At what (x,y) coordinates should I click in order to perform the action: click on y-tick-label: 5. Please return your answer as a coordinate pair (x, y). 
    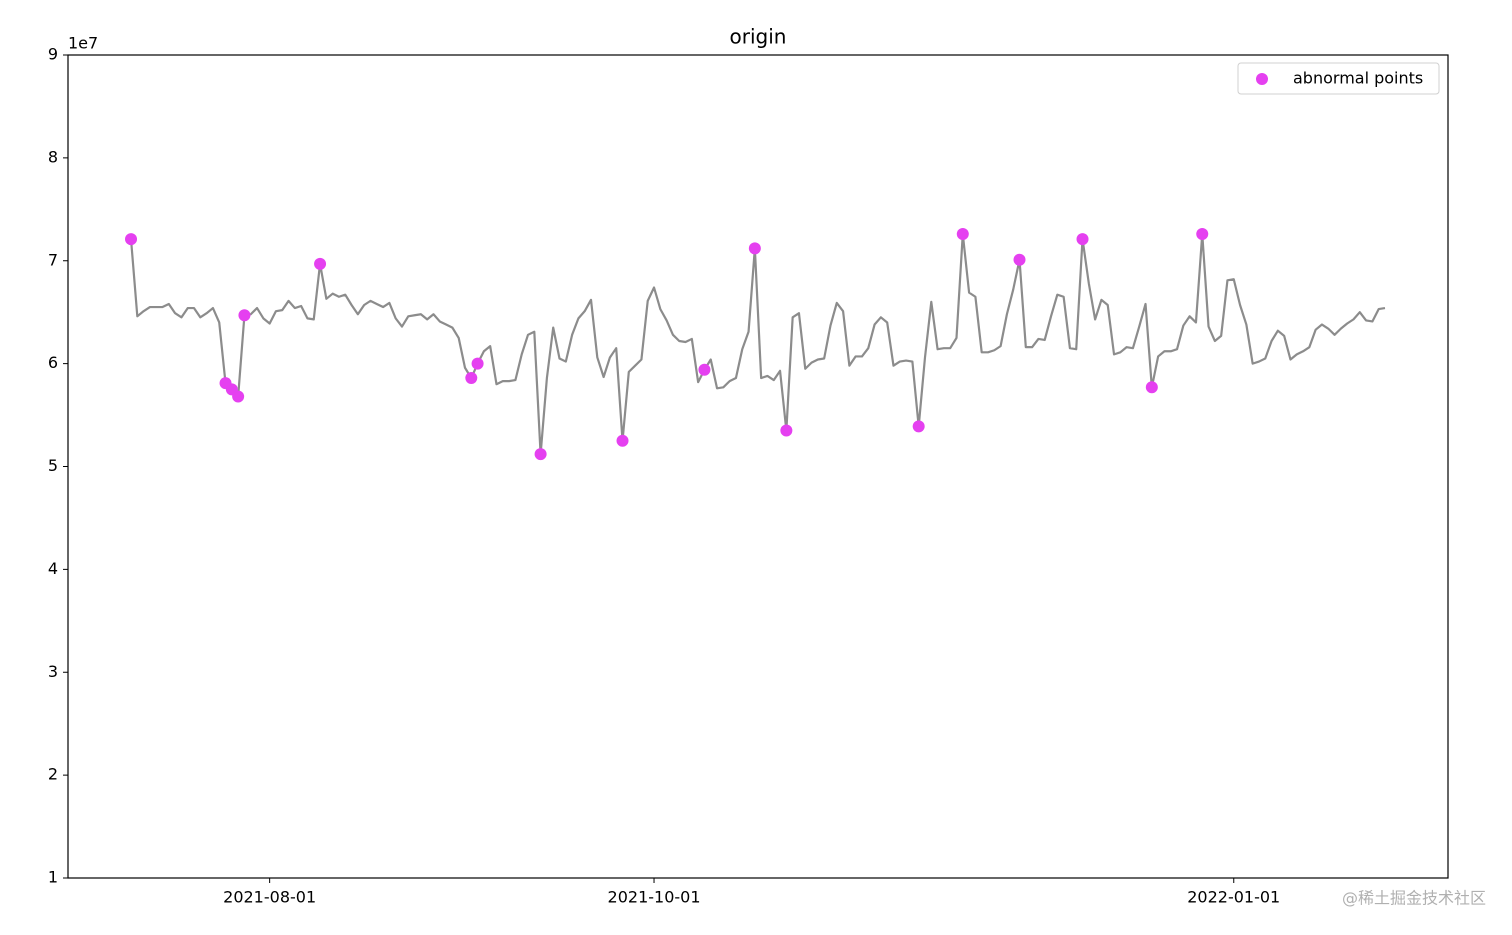
    Looking at the image, I should click on (53, 465).